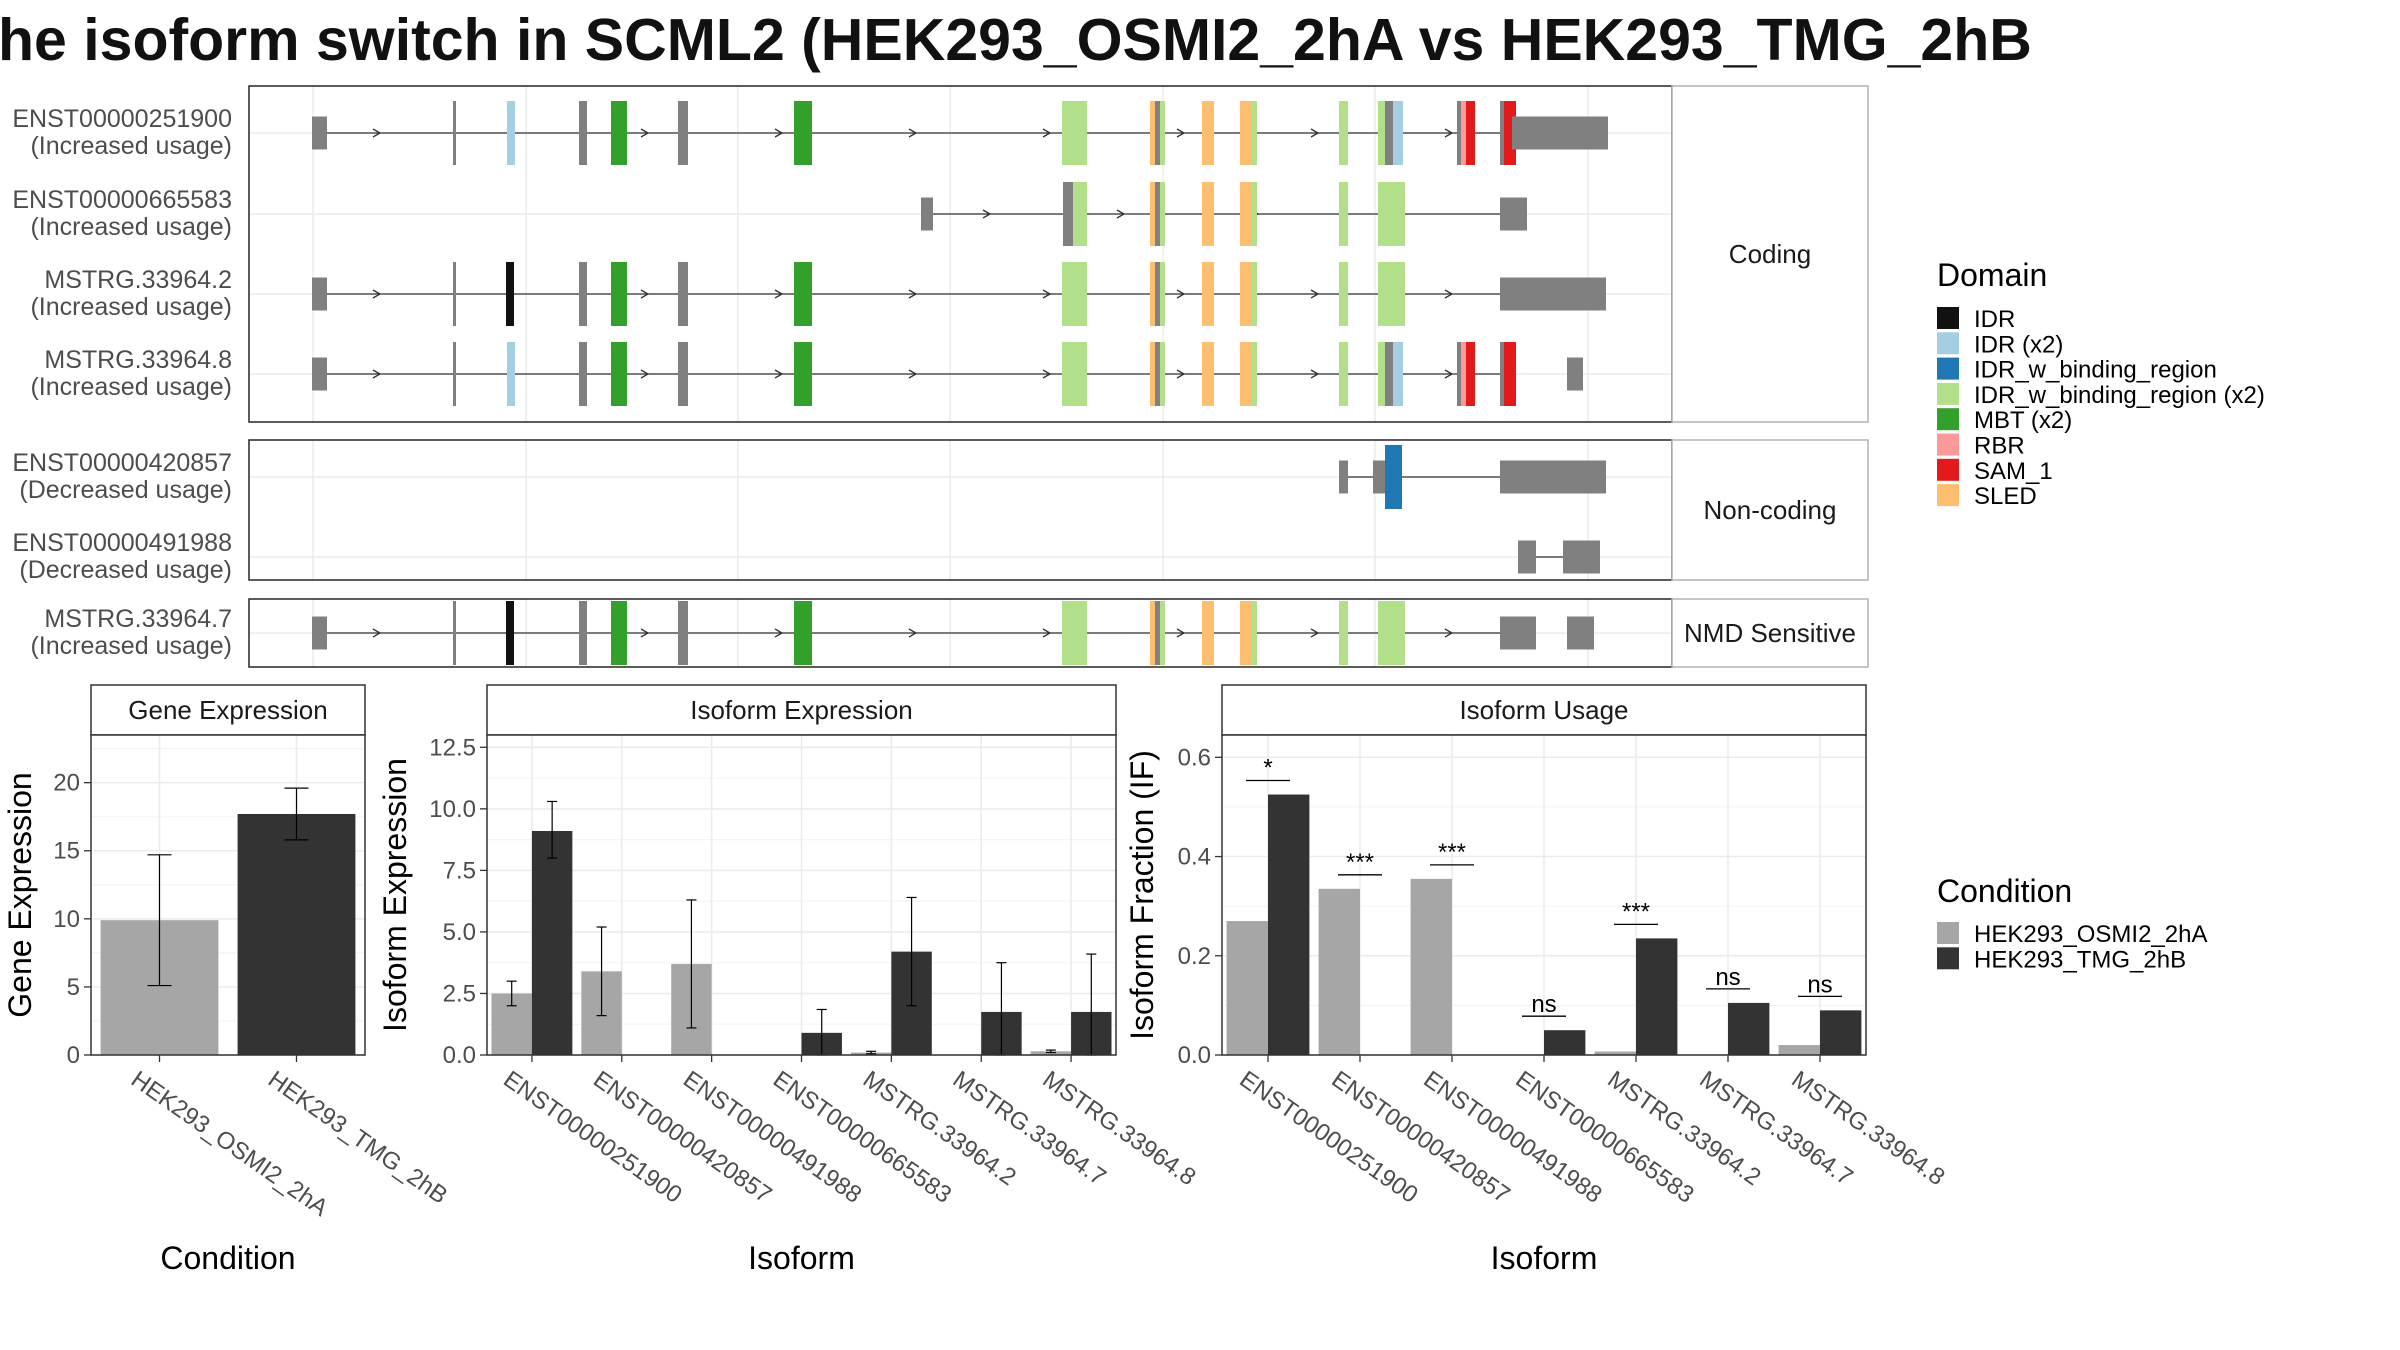 This screenshot has width=2400, height=1350. What do you see at coordinates (122, 119) in the screenshot?
I see `transcript-id-label: ENST00000251900` at bounding box center [122, 119].